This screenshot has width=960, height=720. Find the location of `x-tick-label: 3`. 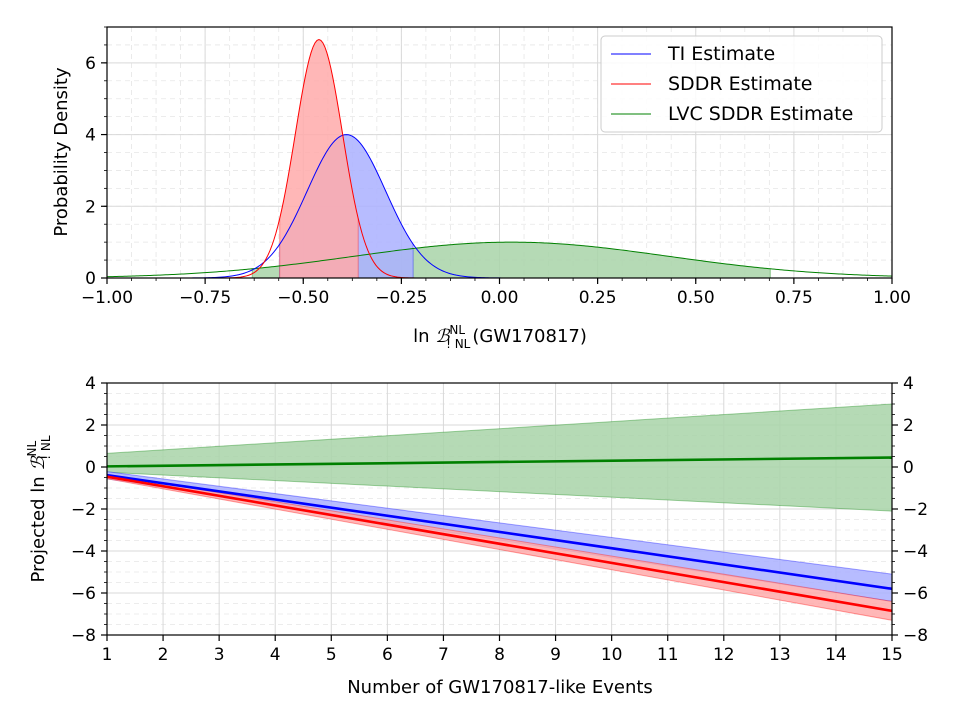

x-tick-label: 3 is located at coordinates (219, 655).